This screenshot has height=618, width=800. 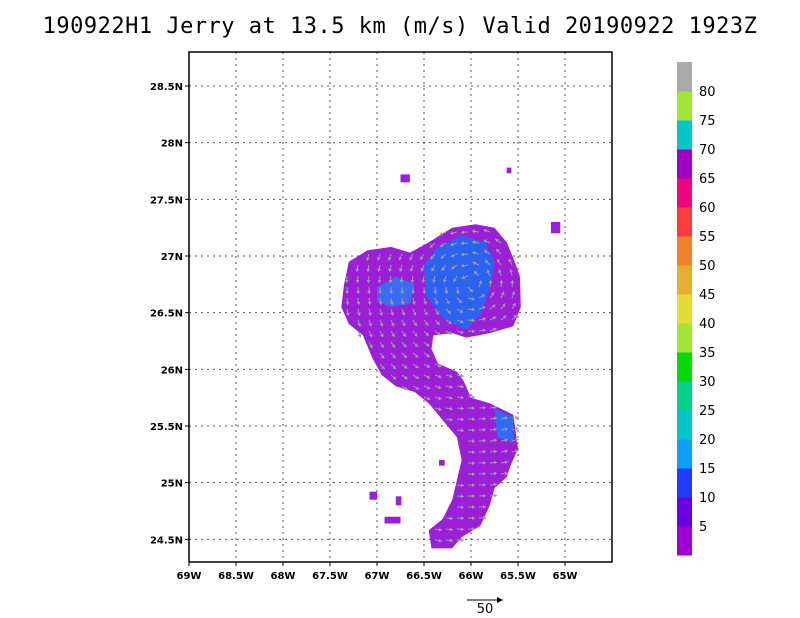 What do you see at coordinates (703, 527) in the screenshot?
I see `colorbar-label: 5` at bounding box center [703, 527].